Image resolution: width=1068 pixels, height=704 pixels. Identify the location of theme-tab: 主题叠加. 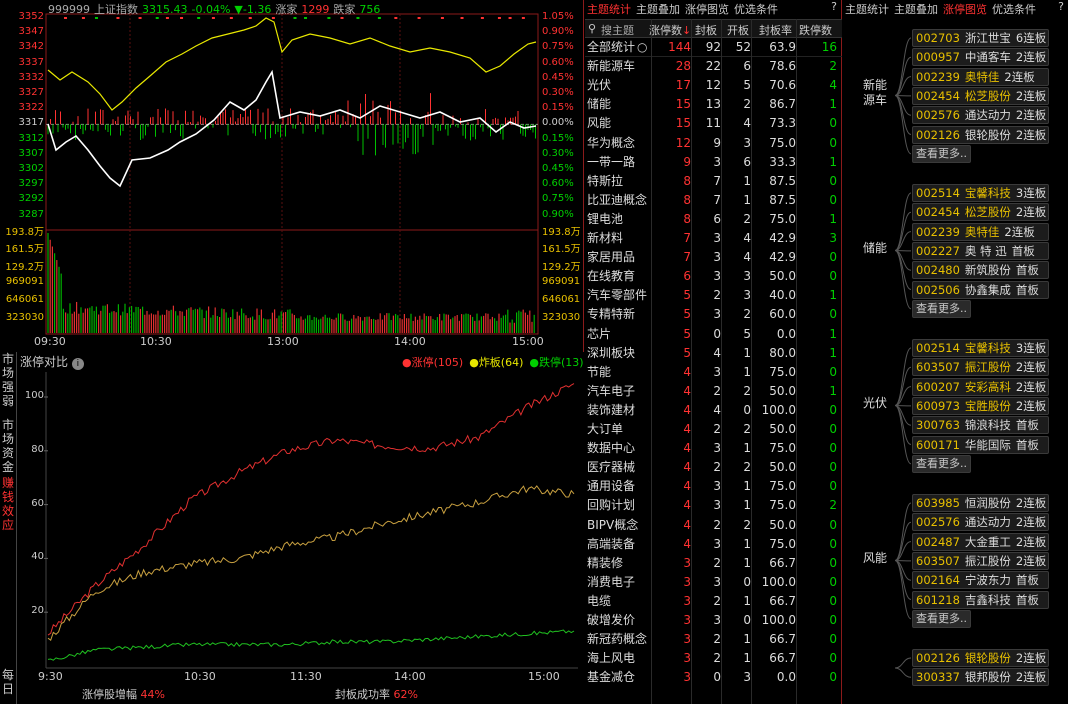
(658, 9).